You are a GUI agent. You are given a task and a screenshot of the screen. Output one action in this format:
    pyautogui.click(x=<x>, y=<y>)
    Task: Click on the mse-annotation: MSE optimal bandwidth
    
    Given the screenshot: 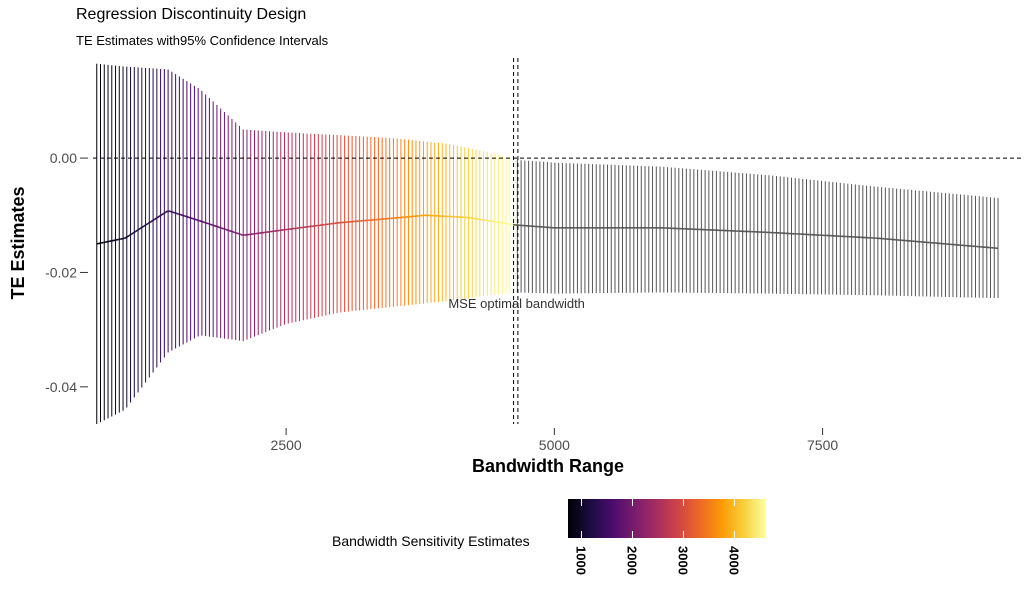 What is the action you would take?
    pyautogui.click(x=516, y=303)
    